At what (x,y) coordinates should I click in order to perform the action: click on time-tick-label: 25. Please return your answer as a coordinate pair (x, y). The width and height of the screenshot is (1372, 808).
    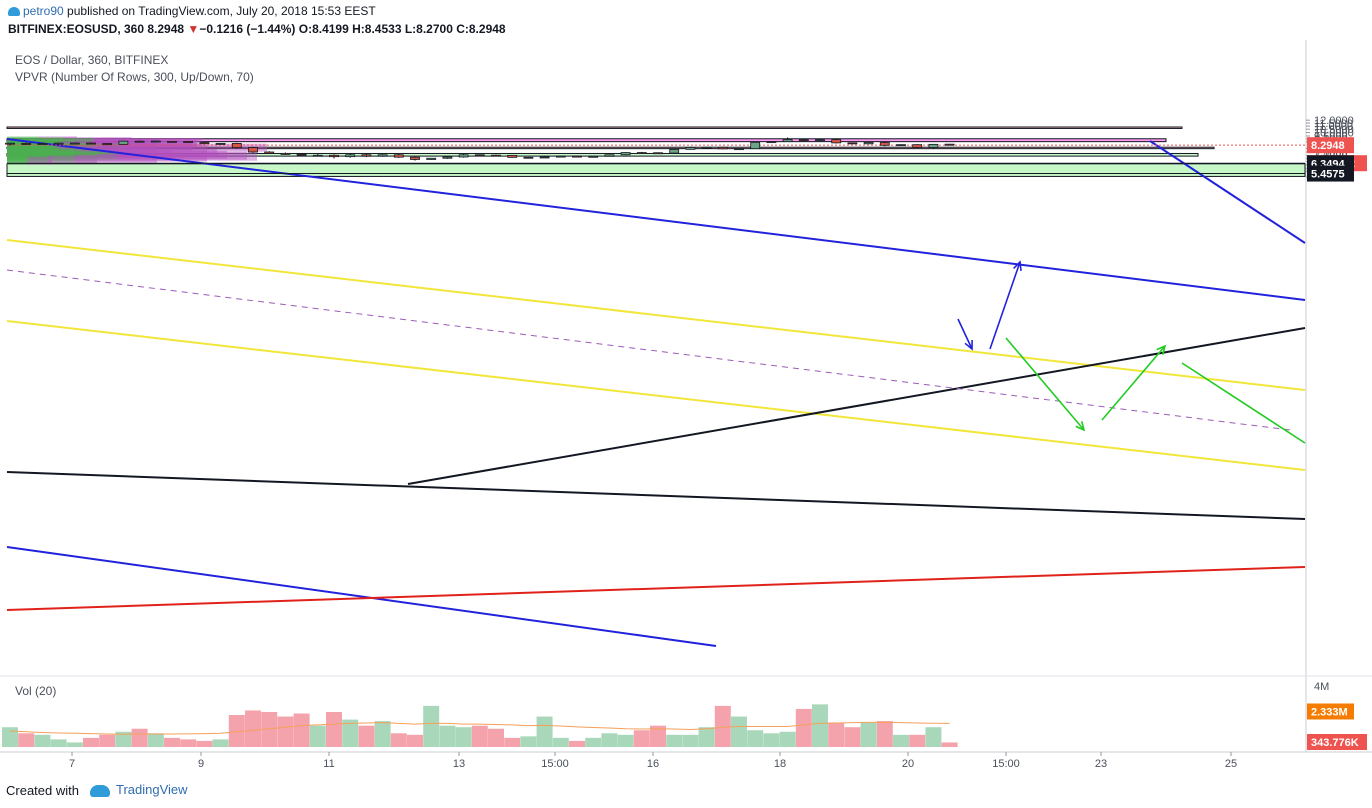
    Looking at the image, I should click on (1231, 764).